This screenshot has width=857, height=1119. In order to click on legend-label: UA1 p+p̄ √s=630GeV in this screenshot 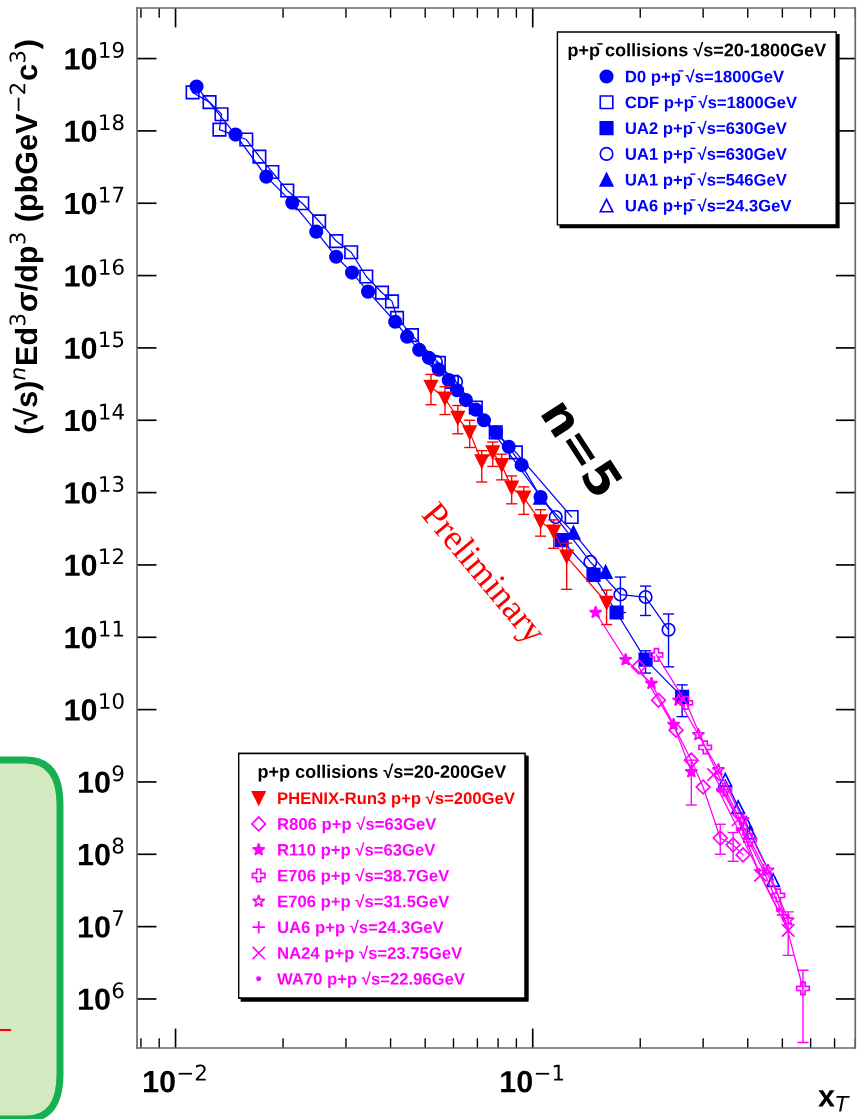, I will do `click(706, 155)`.